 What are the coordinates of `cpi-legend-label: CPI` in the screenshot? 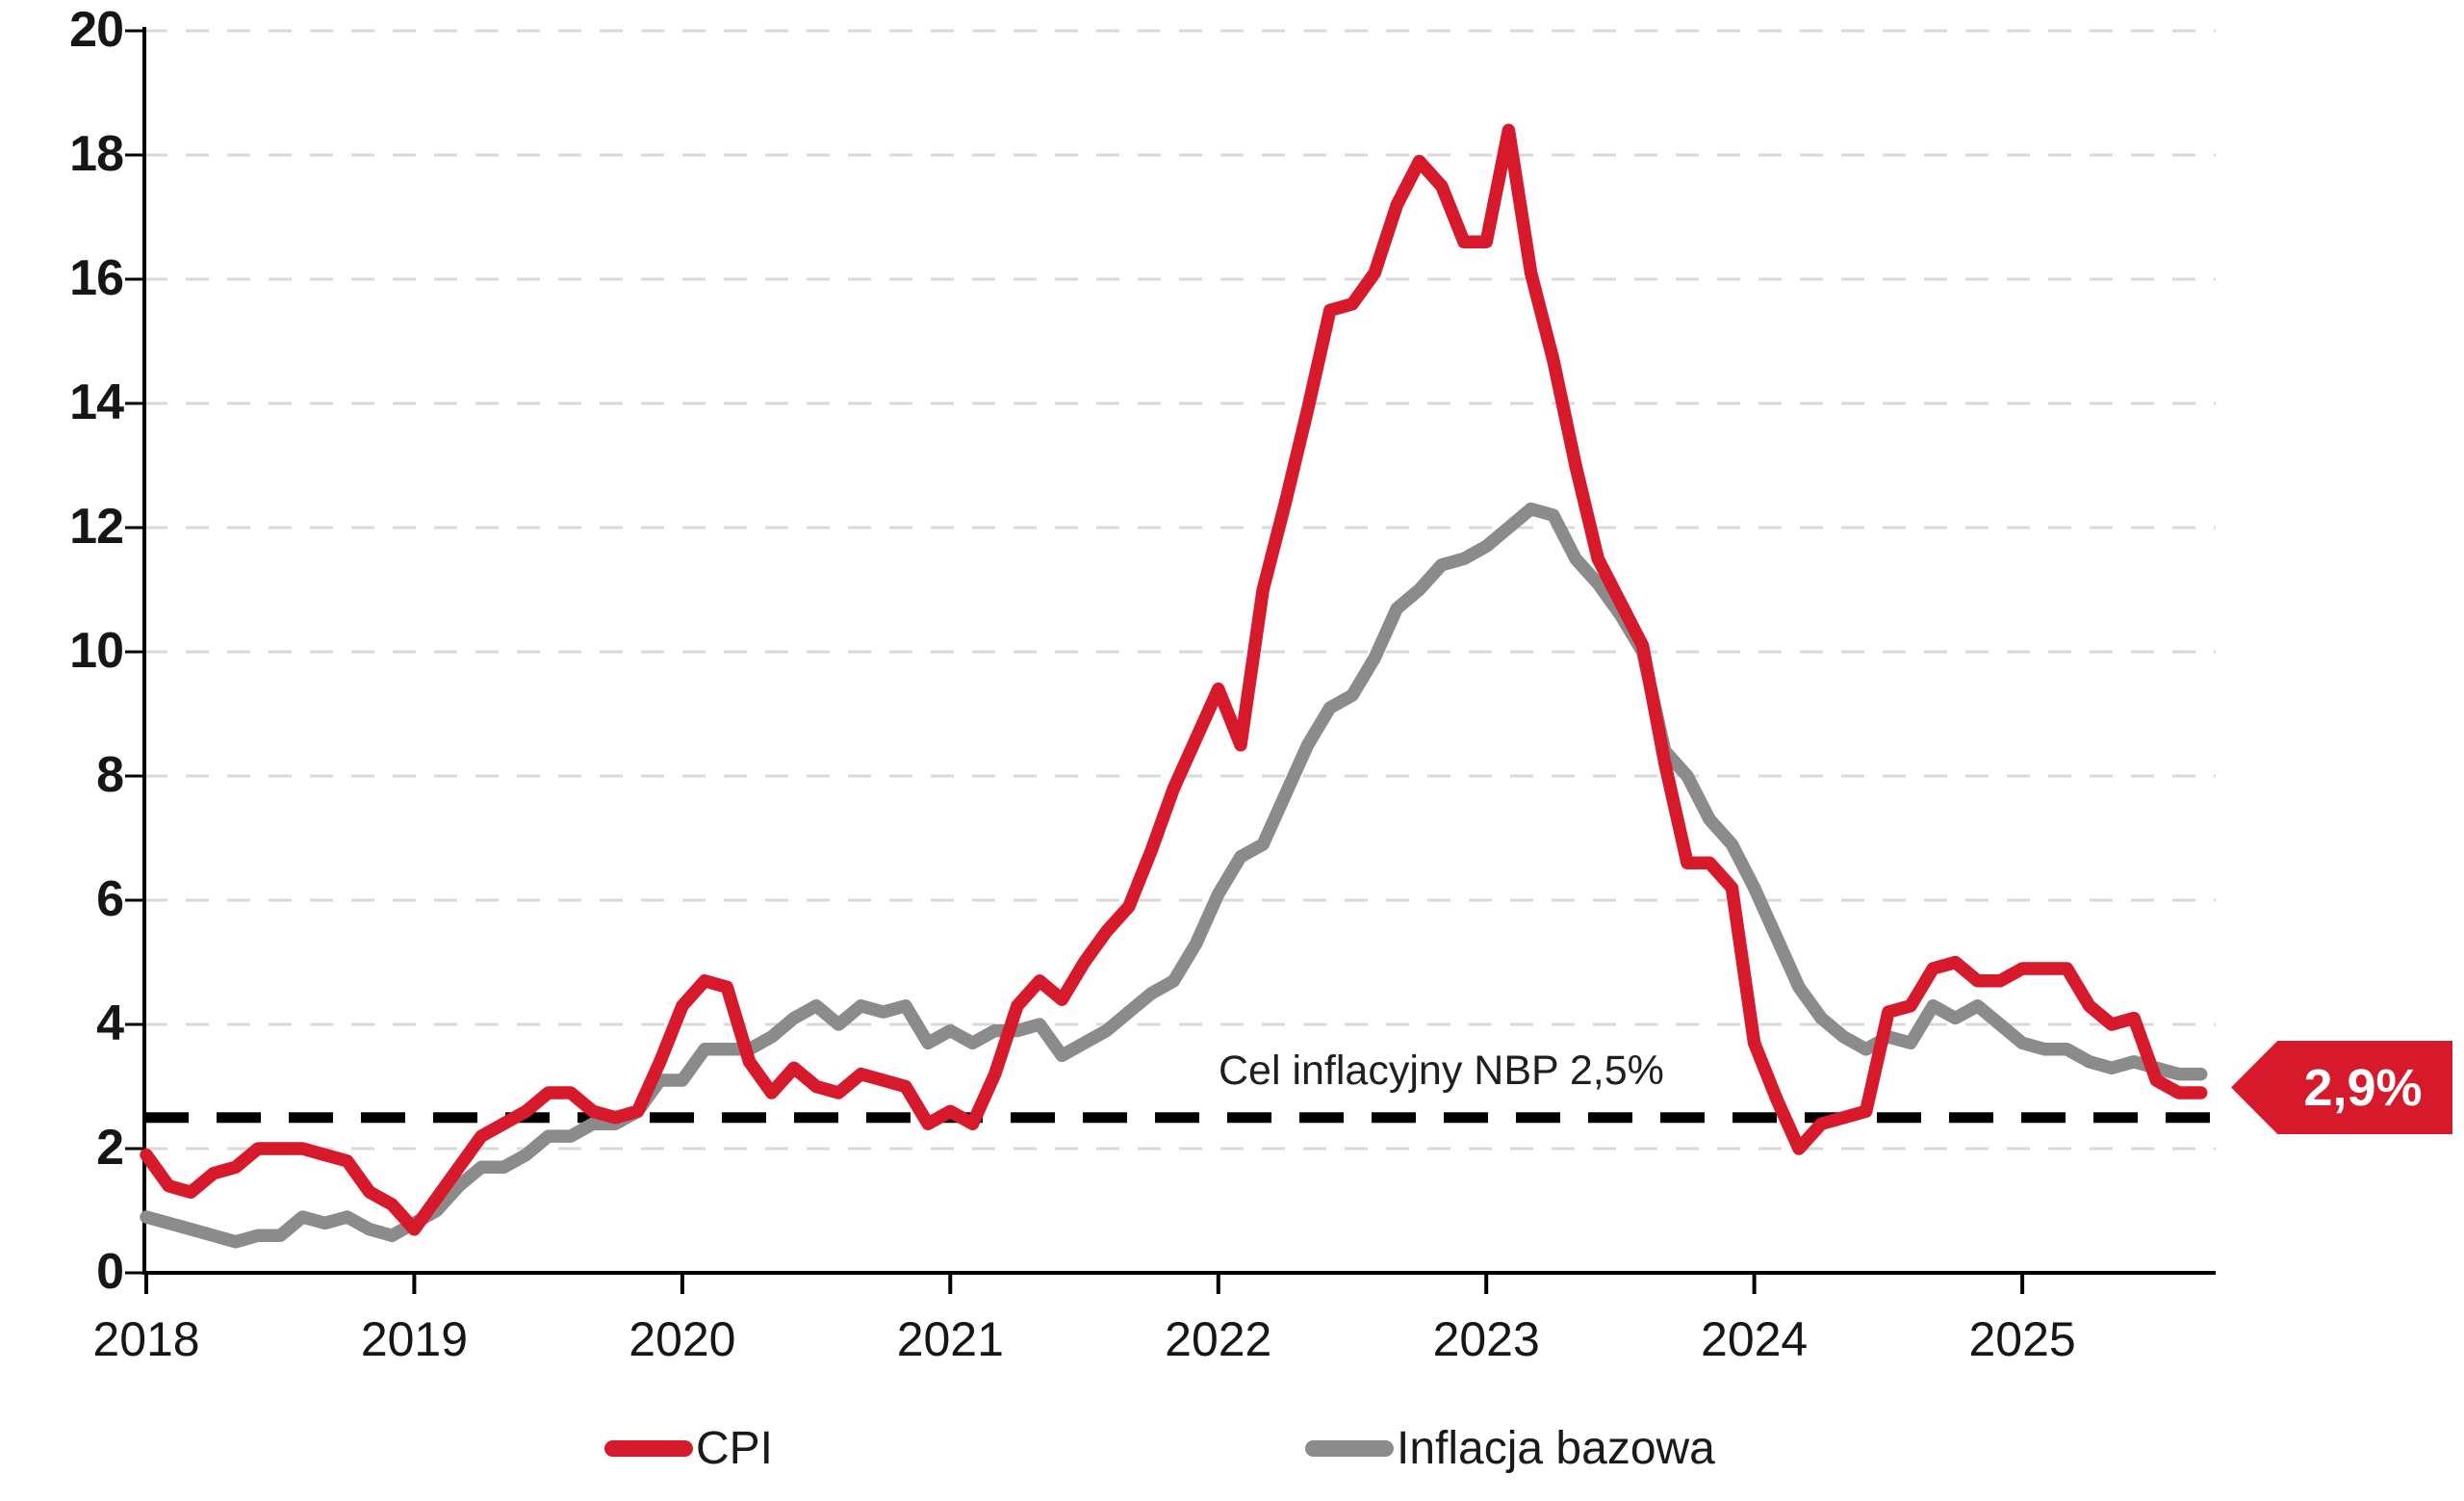 It's located at (735, 1448).